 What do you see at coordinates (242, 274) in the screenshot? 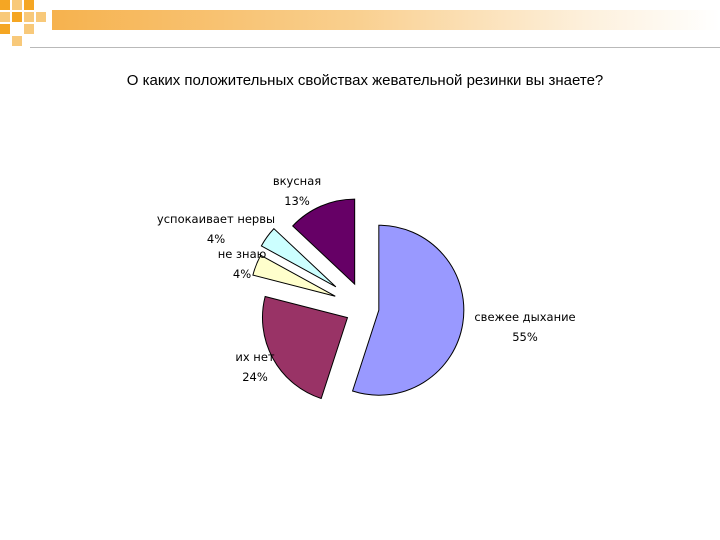
I see `label-dont-know-value: 4%` at bounding box center [242, 274].